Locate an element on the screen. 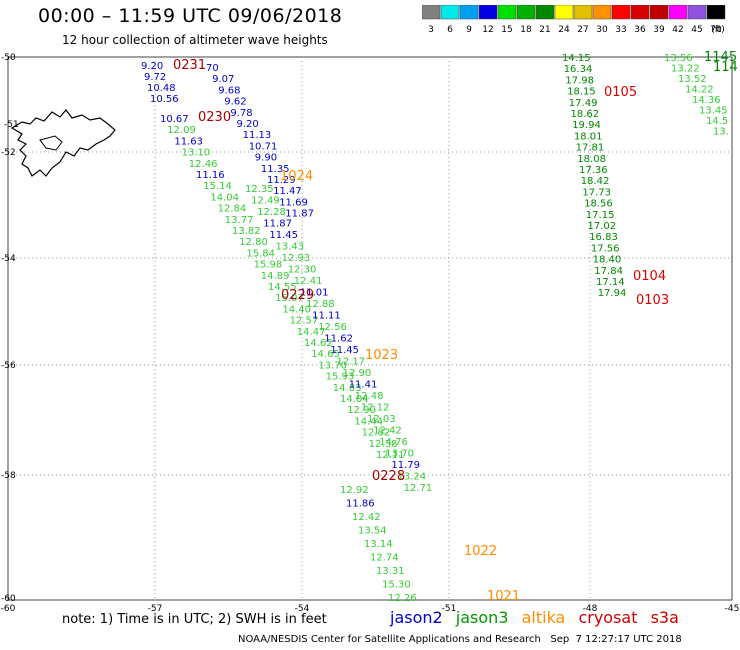 This screenshot has width=740, height=650. lat-tick-label: -52 is located at coordinates (8, 153).